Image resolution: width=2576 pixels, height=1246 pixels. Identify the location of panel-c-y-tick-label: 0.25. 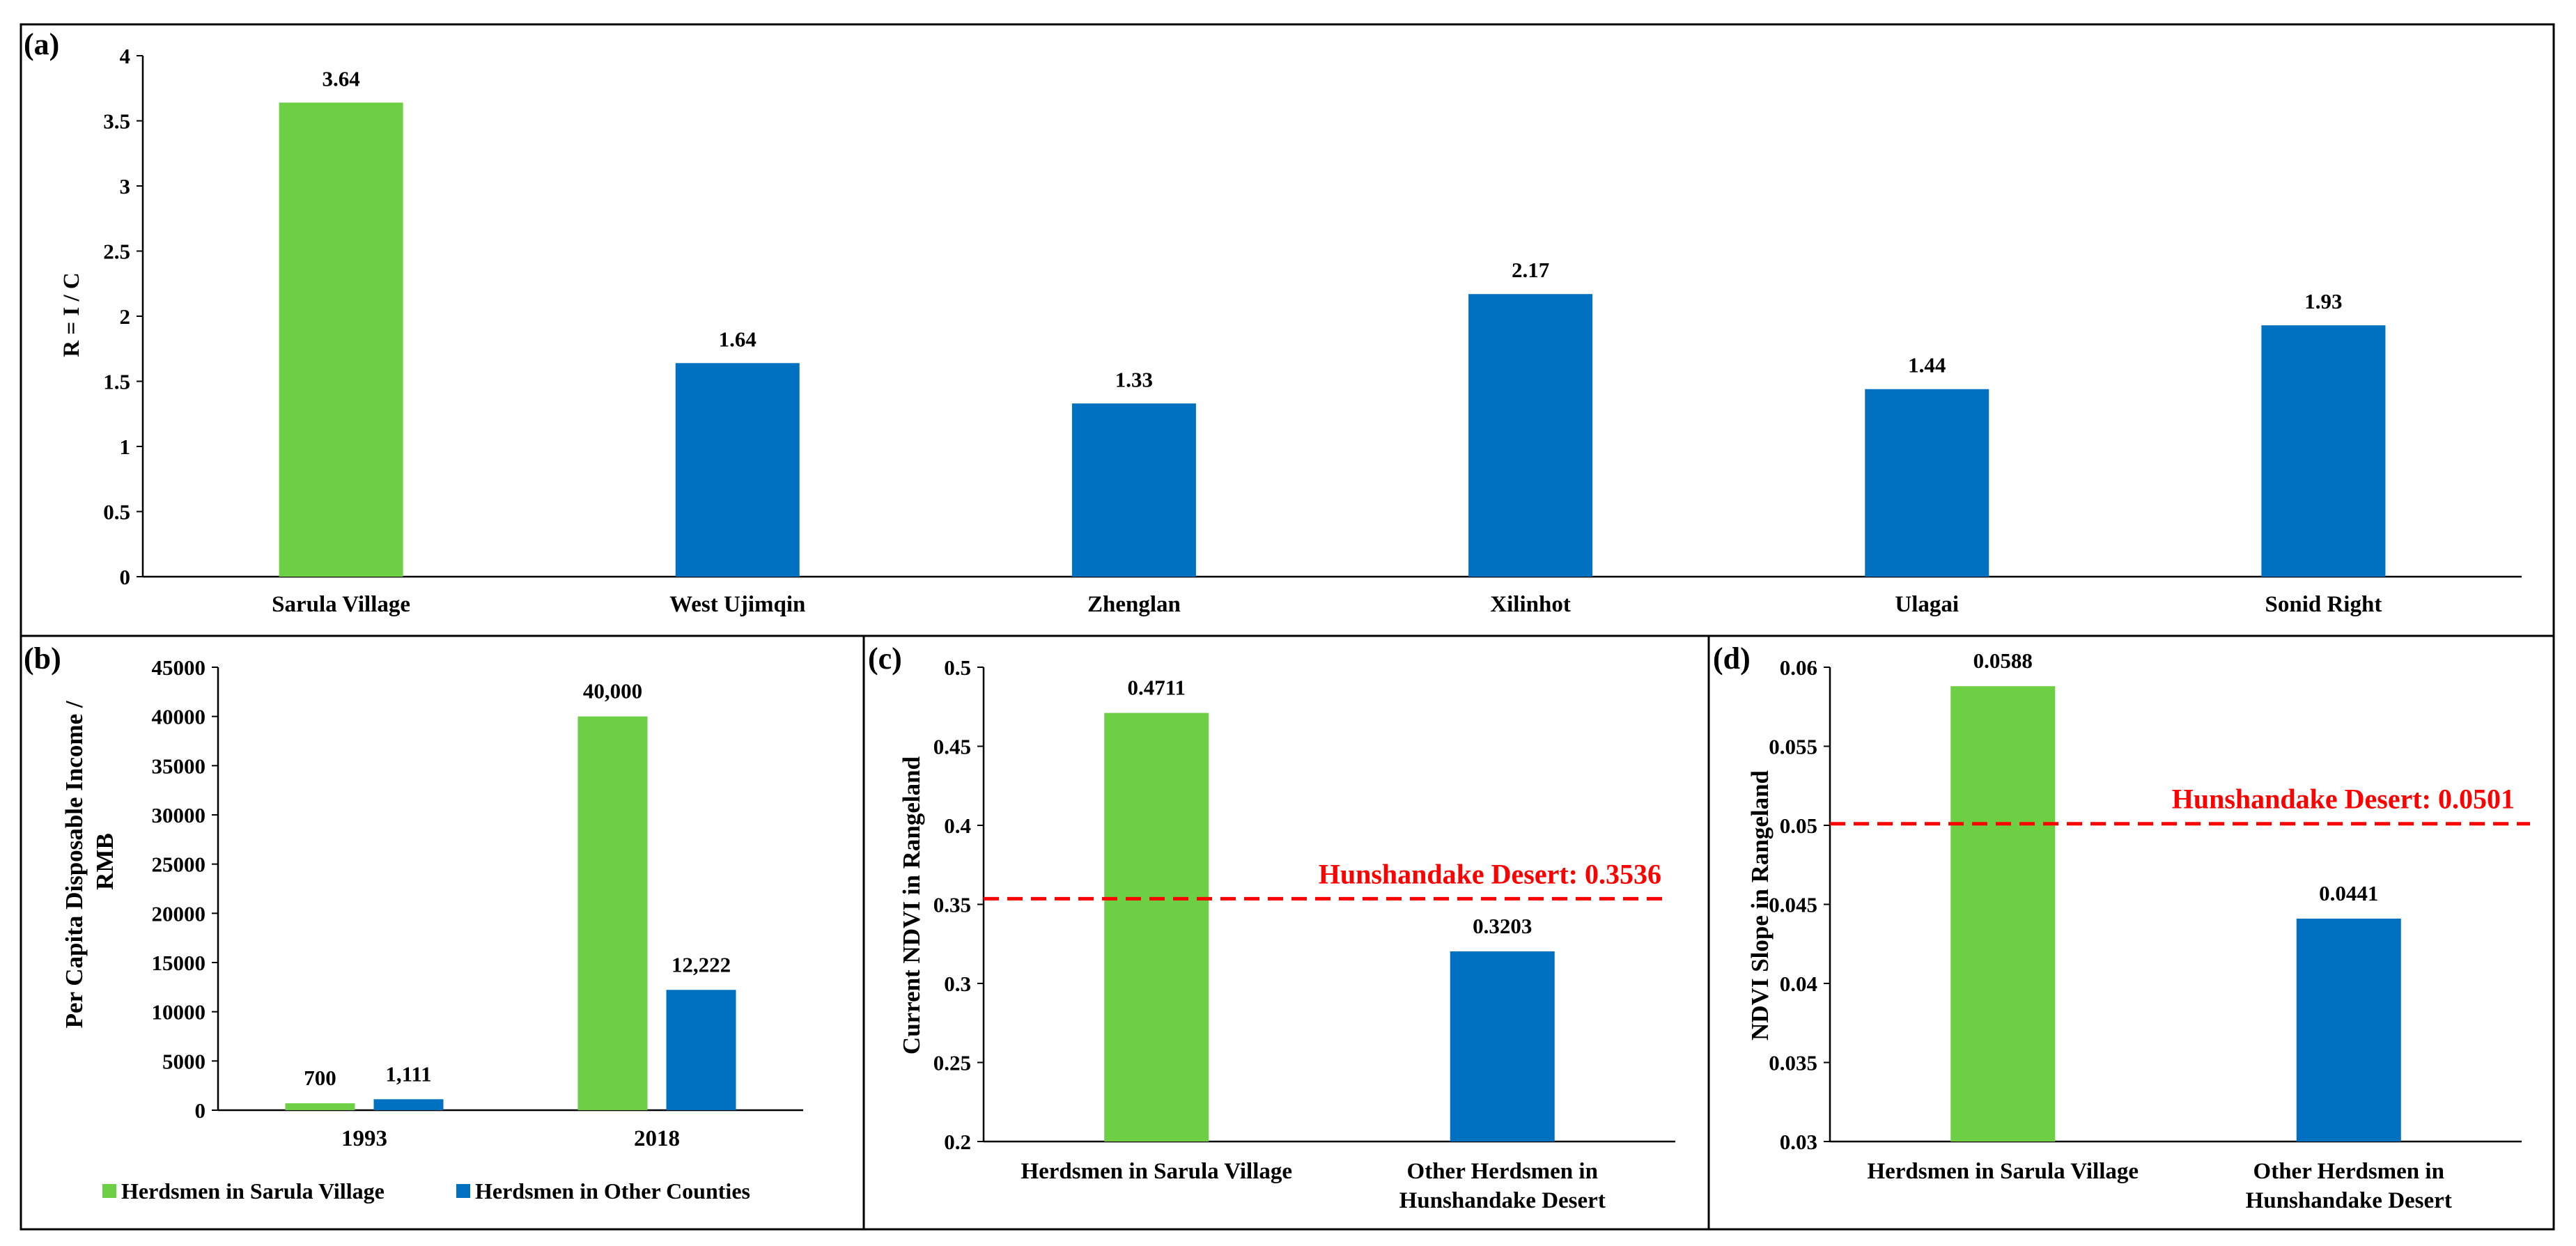
(952, 1063).